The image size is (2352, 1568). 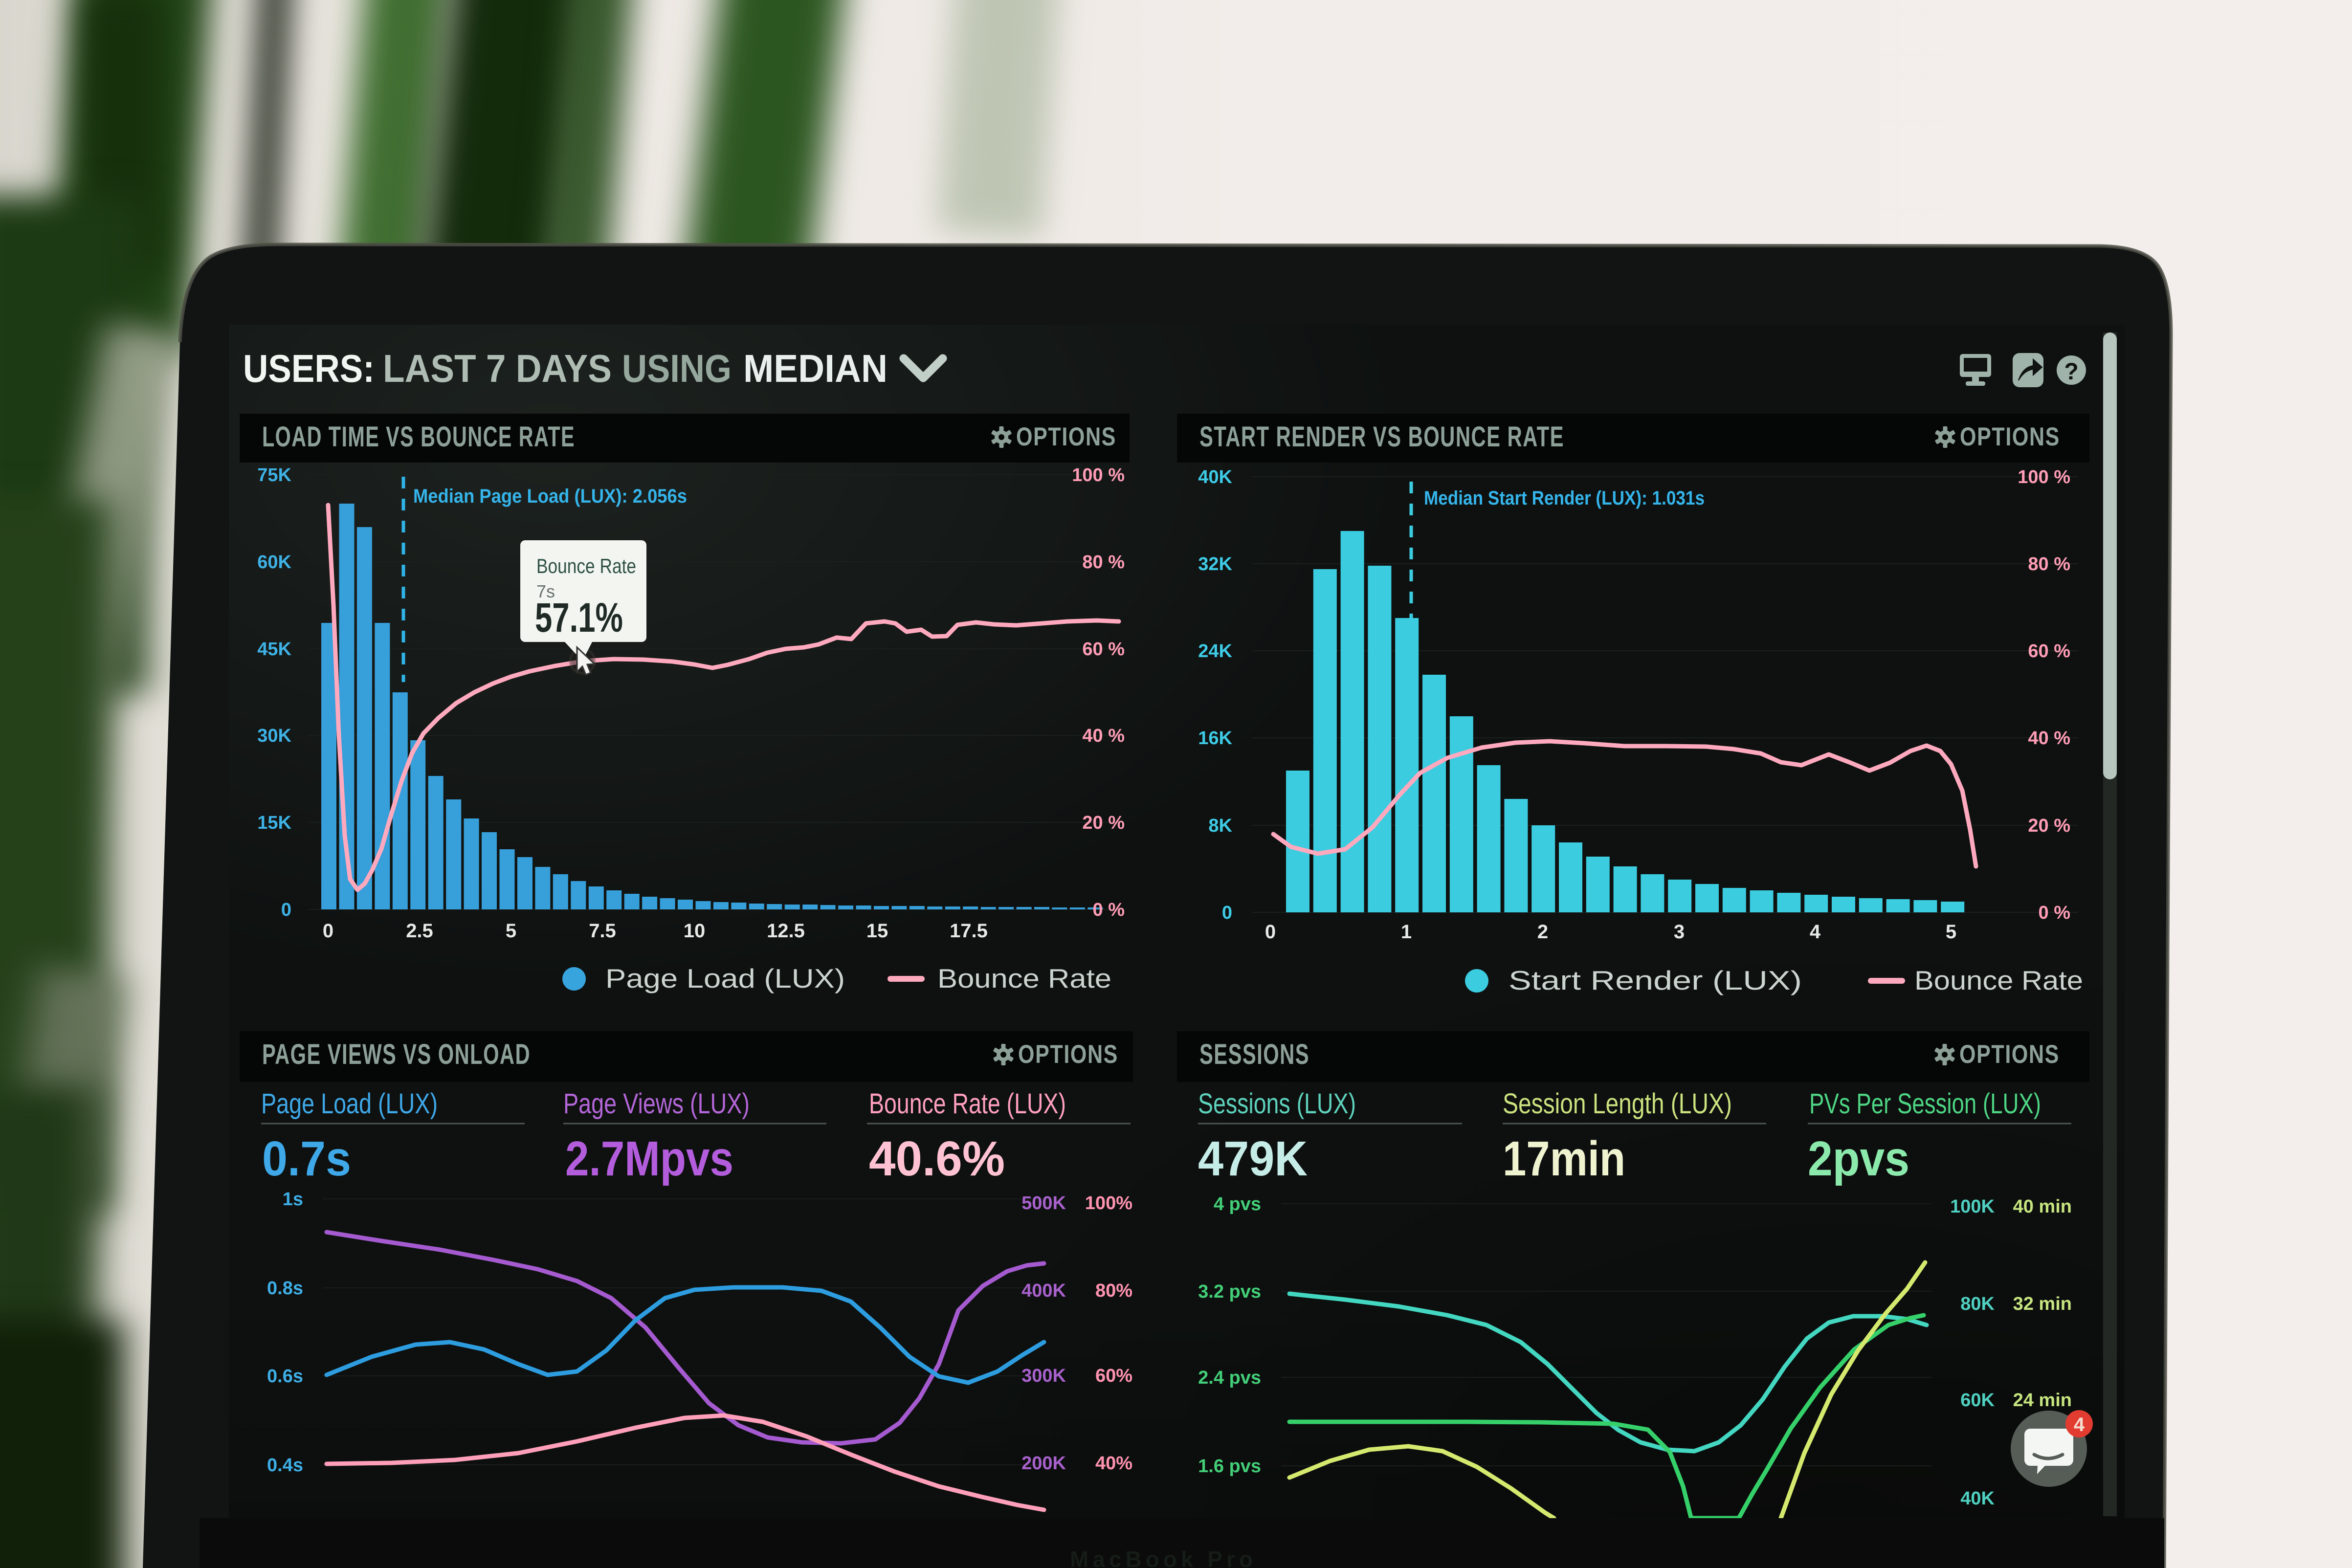 I want to click on svg-text: 200K, so click(x=1043, y=1463).